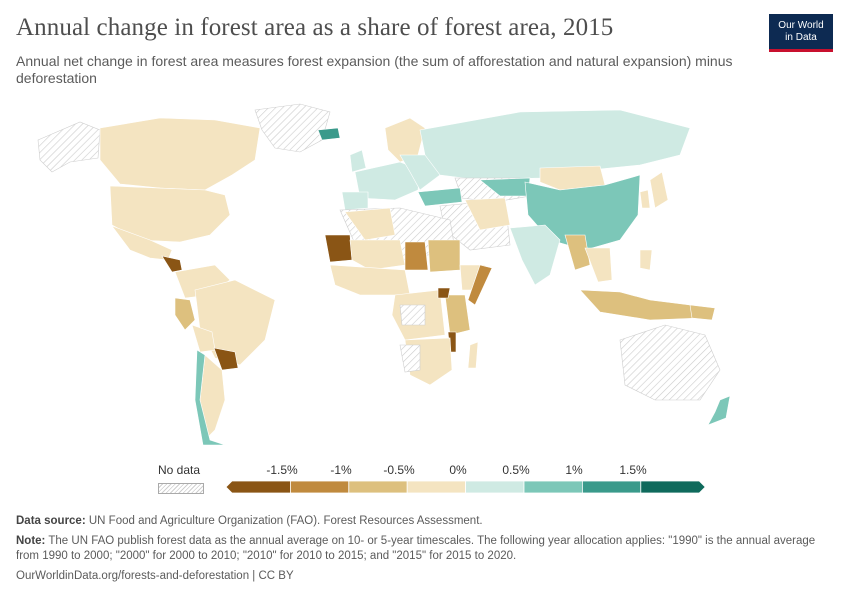 Image resolution: width=850 pixels, height=600 pixels. Describe the element at coordinates (574, 470) in the screenshot. I see `legend-tick: 1%` at that location.